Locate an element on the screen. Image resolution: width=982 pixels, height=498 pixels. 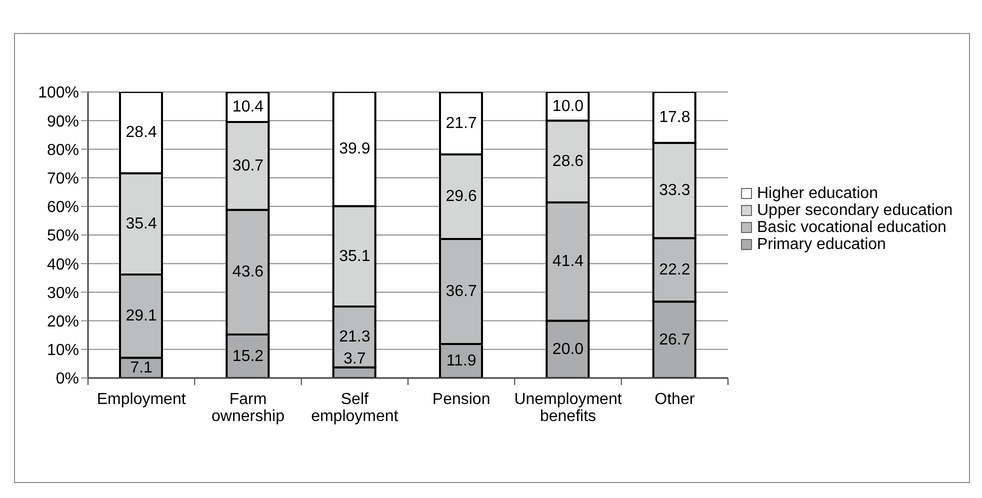
data-label: 17.8 is located at coordinates (674, 117).